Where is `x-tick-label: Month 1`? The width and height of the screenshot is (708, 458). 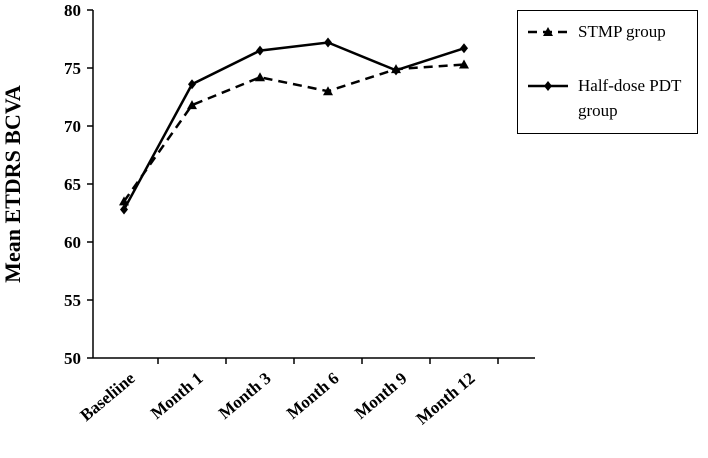
x-tick-label: Month 1 is located at coordinates (177, 396).